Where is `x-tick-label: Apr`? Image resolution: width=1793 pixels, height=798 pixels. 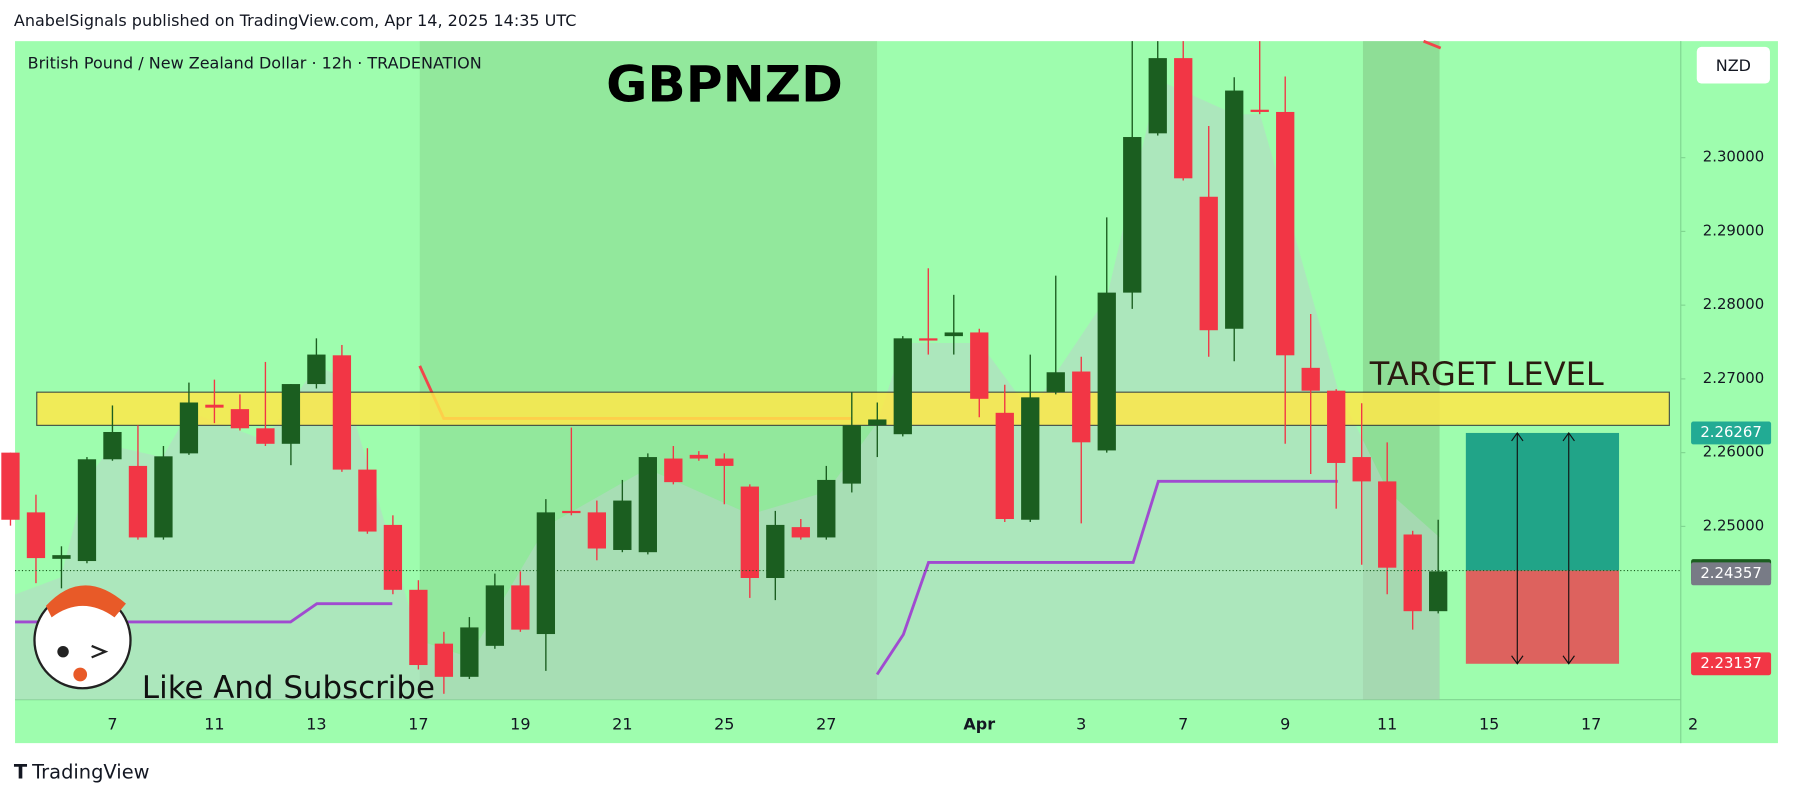
x-tick-label: Apr is located at coordinates (979, 723).